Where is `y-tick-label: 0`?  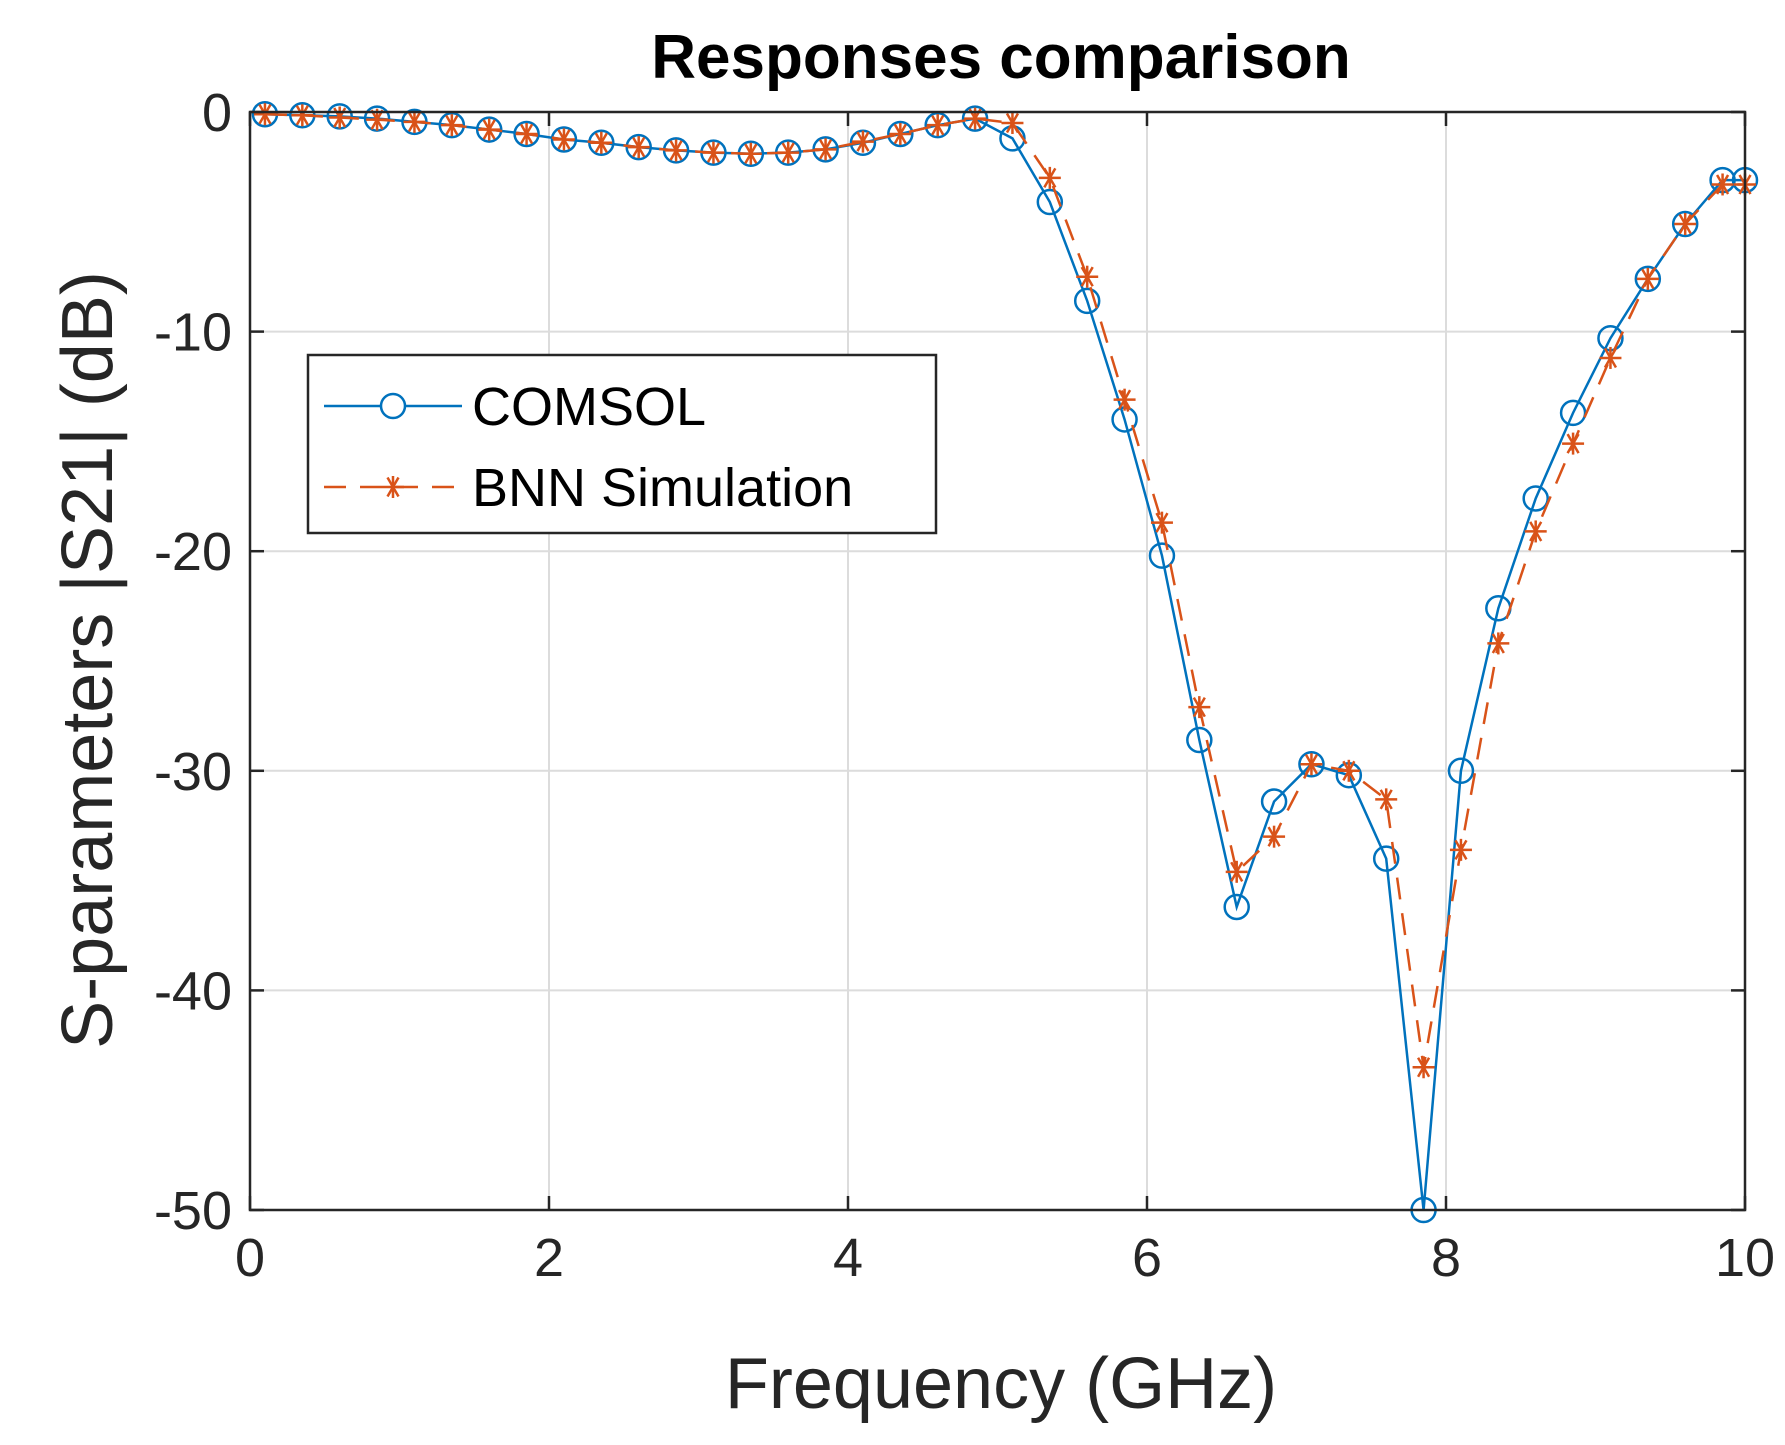
y-tick-label: 0 is located at coordinates (217, 113).